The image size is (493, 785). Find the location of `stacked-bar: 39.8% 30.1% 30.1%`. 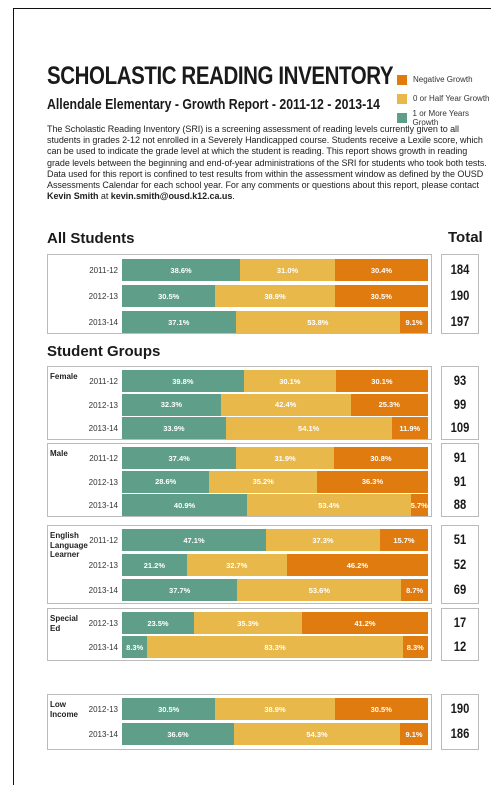

stacked-bar: 39.8% 30.1% 30.1% is located at coordinates (275, 381).